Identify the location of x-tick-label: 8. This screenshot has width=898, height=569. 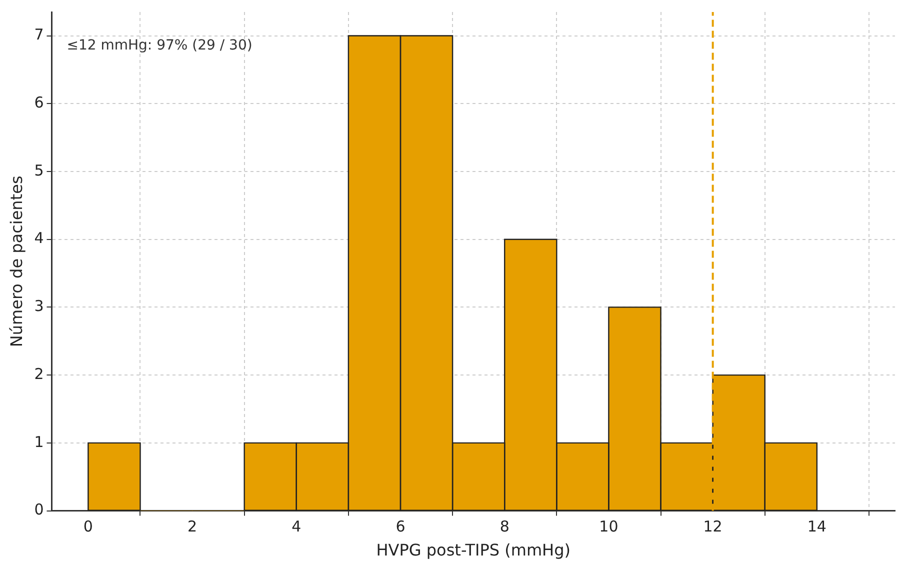
(505, 527).